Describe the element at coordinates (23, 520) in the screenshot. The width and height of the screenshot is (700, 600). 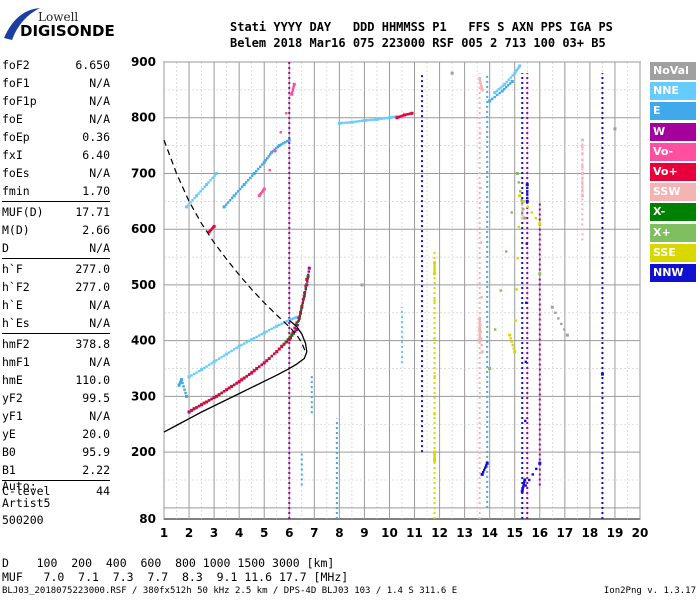
I see `auto-code: 500200` at that location.